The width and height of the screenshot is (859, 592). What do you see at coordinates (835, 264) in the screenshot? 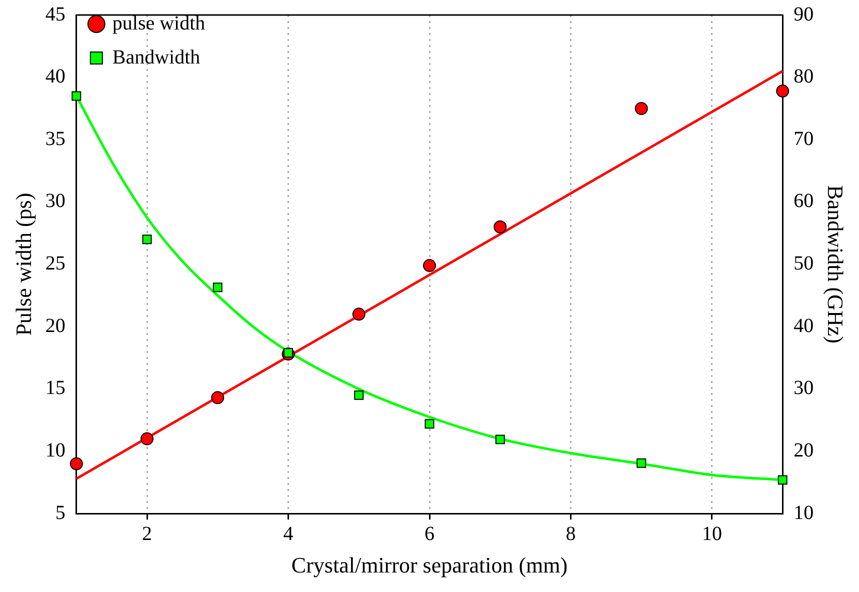
I see `y2-axis-title: Bandwidth (GHz)` at bounding box center [835, 264].